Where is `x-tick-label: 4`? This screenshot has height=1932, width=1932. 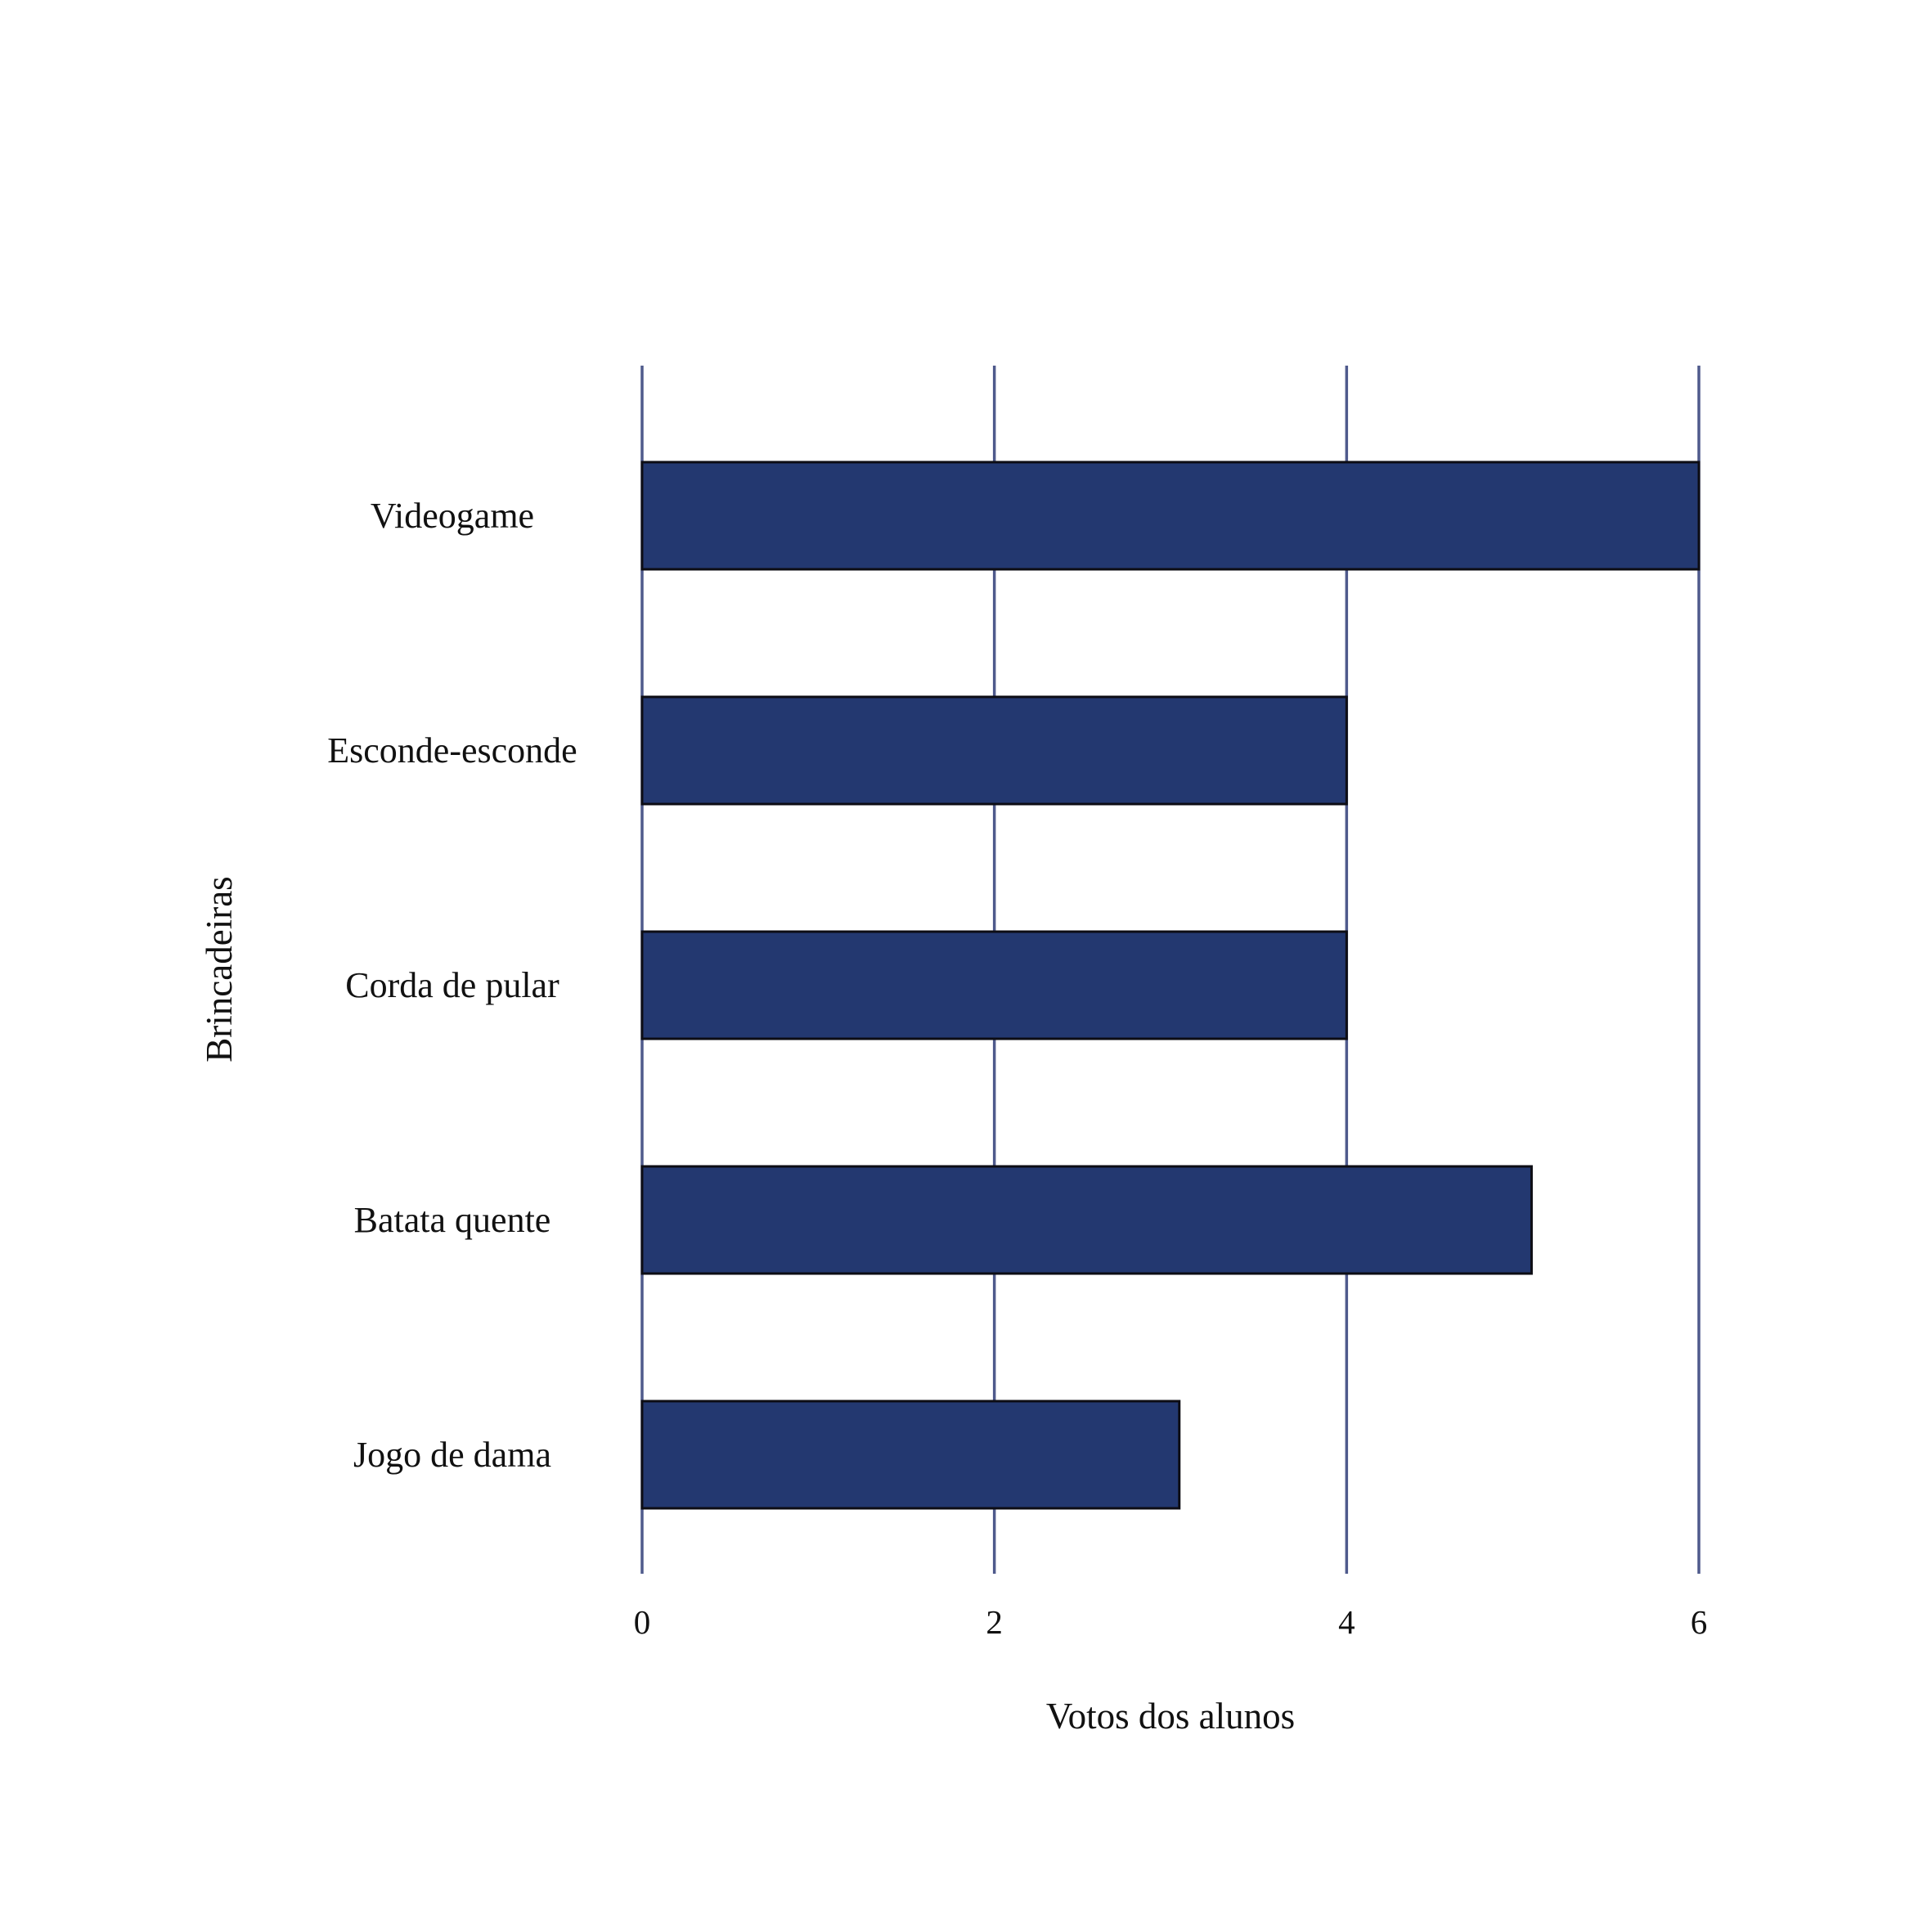
x-tick-label: 4 is located at coordinates (1346, 1622).